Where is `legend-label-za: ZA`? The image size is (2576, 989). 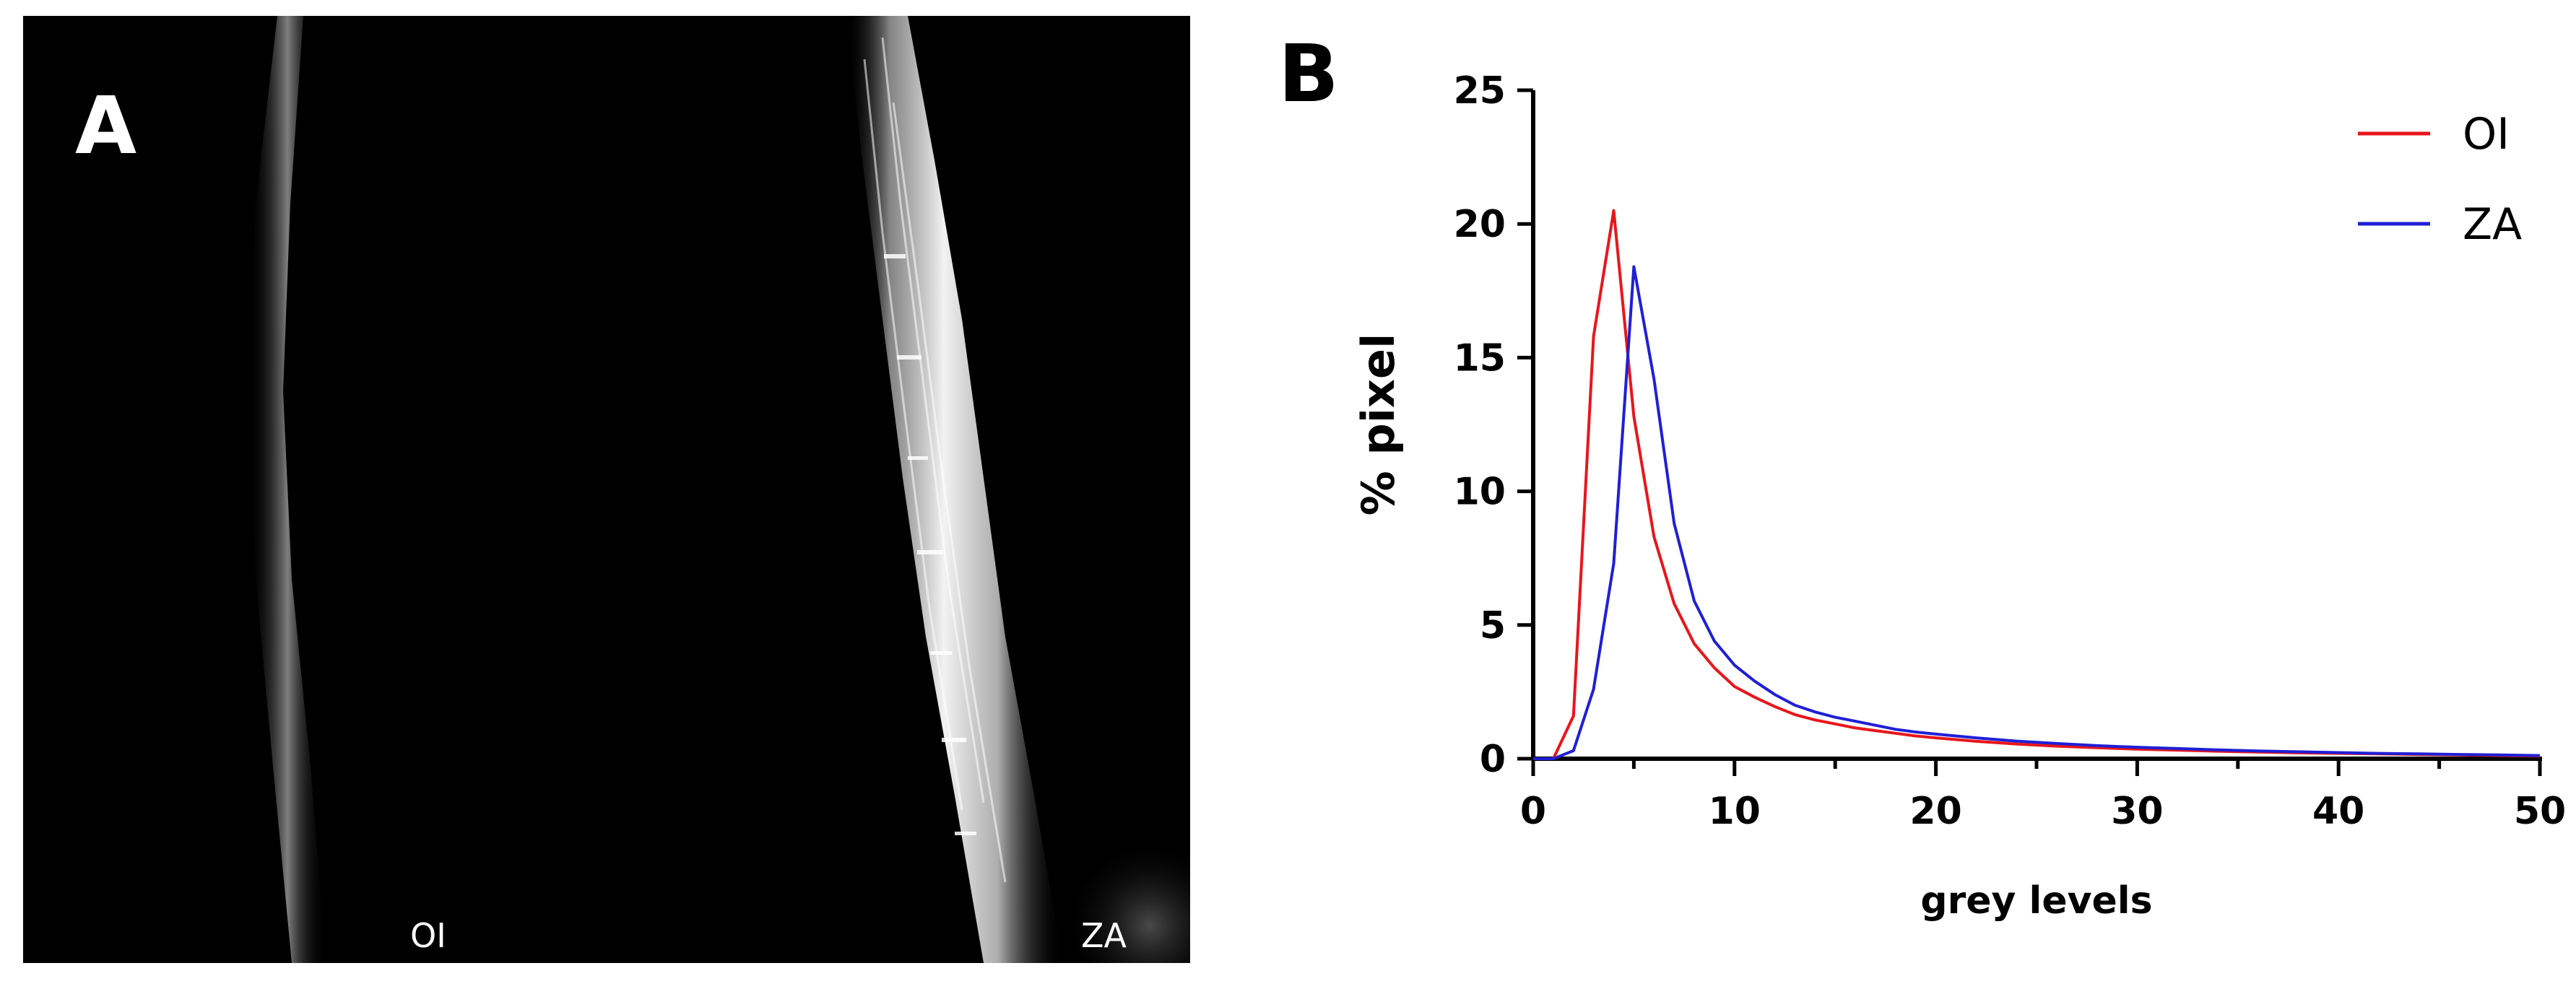 legend-label-za: ZA is located at coordinates (2492, 224).